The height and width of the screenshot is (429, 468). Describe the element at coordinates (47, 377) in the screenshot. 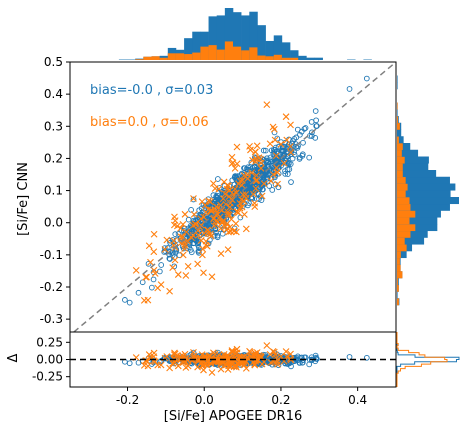

I see `residual-y-tick-label: -0.25` at that location.